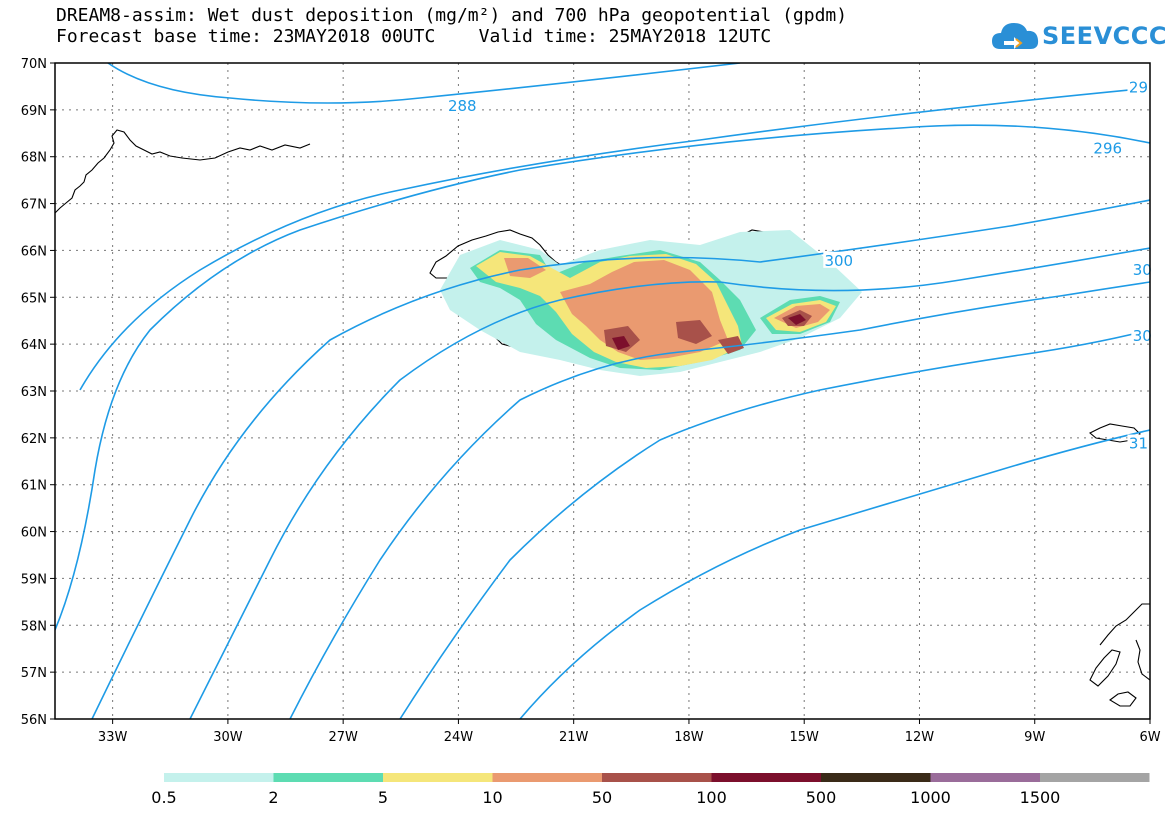 Image resolution: width=1175 pixels, height=815 pixels. I want to click on color-legend: 0.5 2 5 10 50 100 500 1000 1500, so click(650, 790).